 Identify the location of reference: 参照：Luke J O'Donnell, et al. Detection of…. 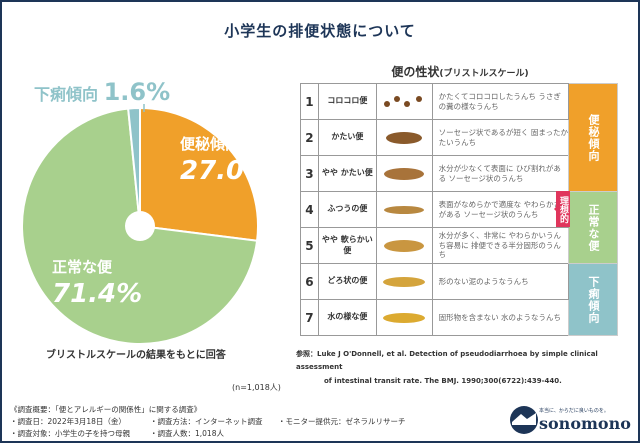
(447, 367).